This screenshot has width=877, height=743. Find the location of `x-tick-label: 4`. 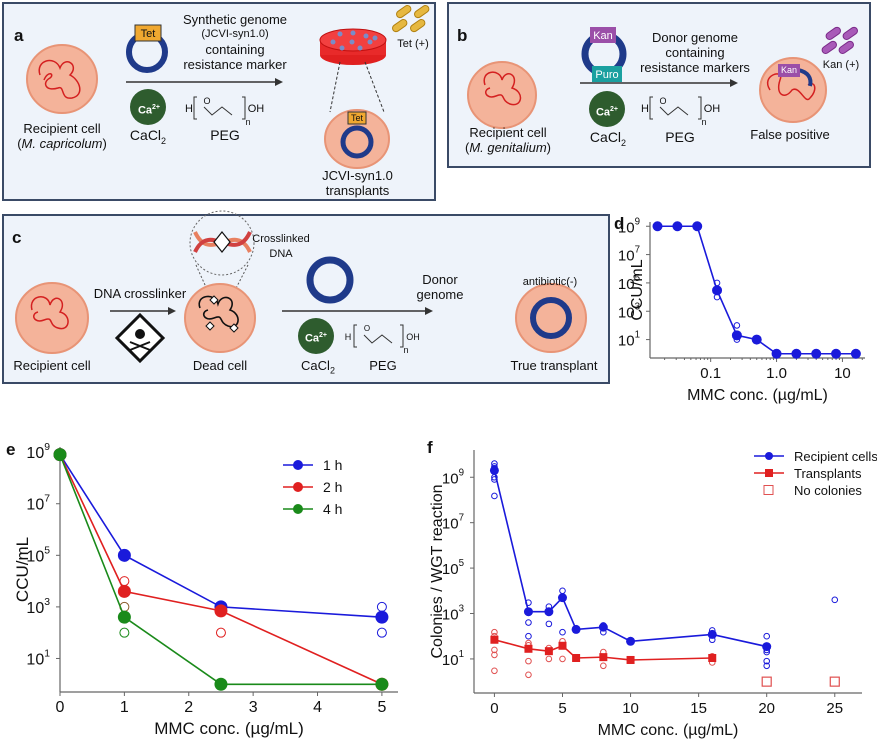

x-tick-label: 4 is located at coordinates (317, 707).